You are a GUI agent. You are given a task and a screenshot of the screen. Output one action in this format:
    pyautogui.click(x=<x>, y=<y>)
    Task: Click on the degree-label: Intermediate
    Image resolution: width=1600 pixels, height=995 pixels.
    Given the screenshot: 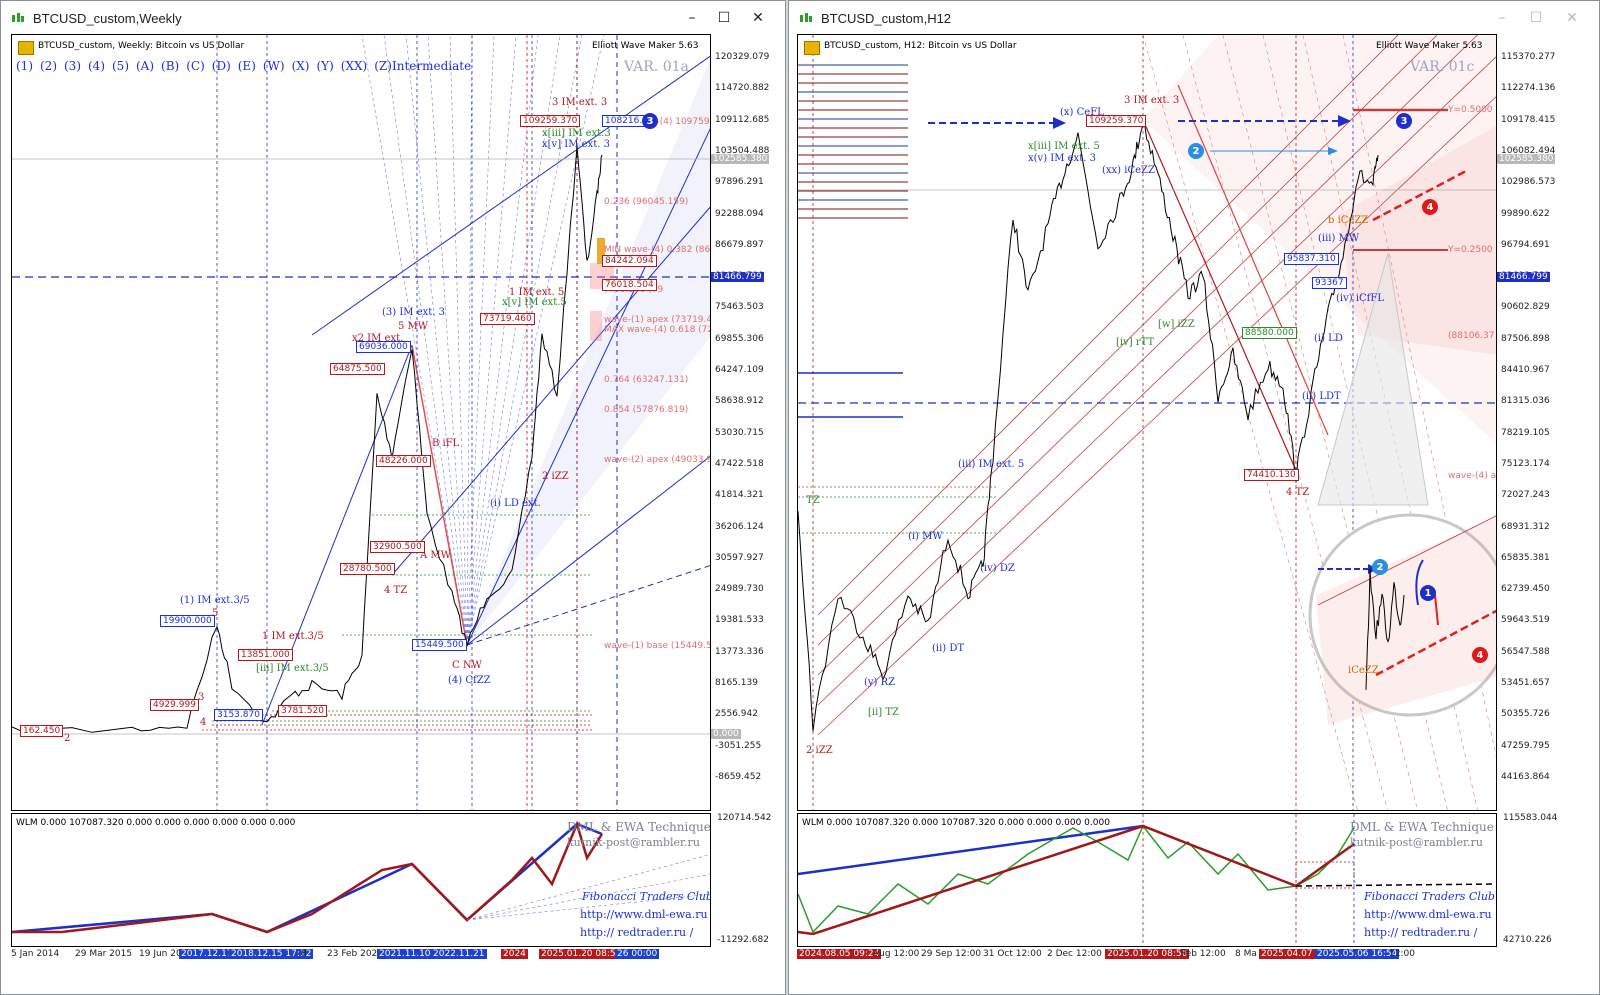 What is the action you would take?
    pyautogui.click(x=432, y=66)
    